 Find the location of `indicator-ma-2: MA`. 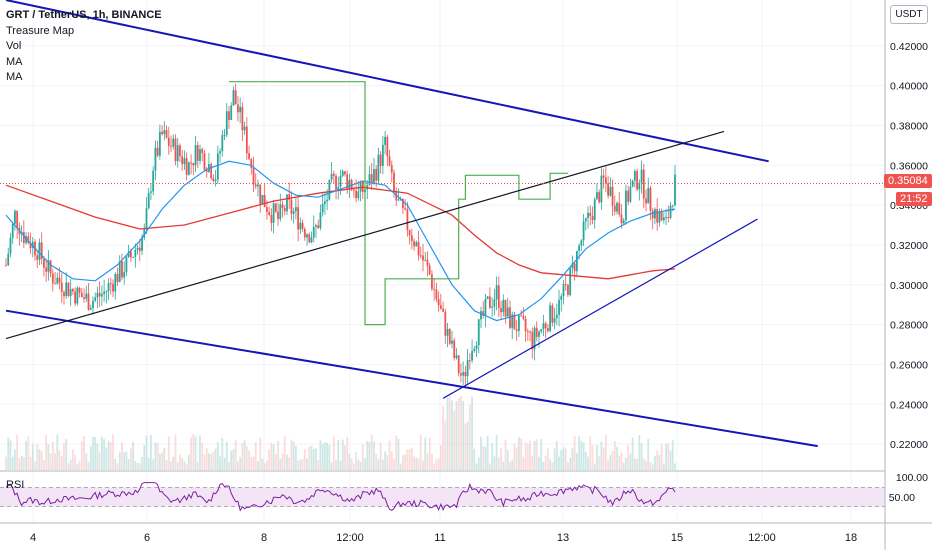

indicator-ma-2: MA is located at coordinates (14, 77).